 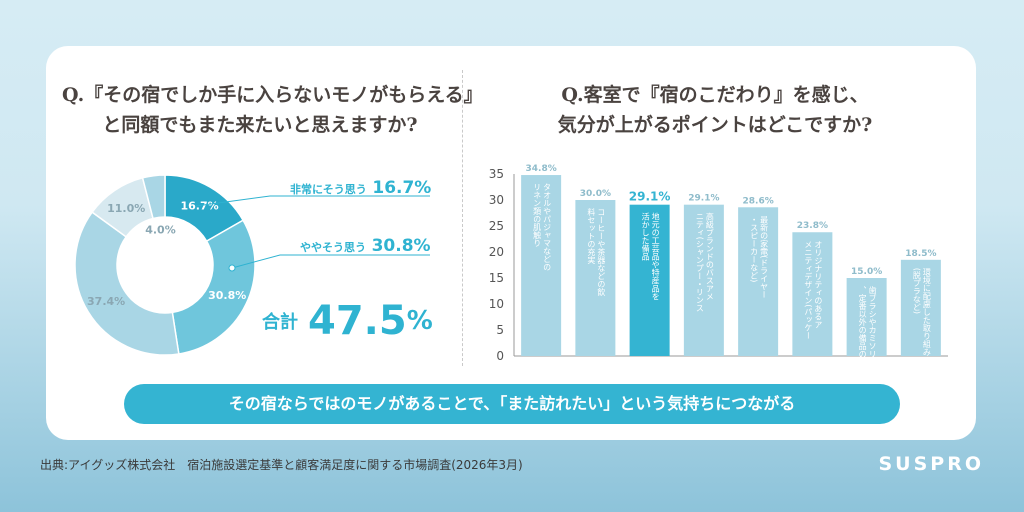 I want to click on y-tick-label: 25, so click(x=496, y=226).